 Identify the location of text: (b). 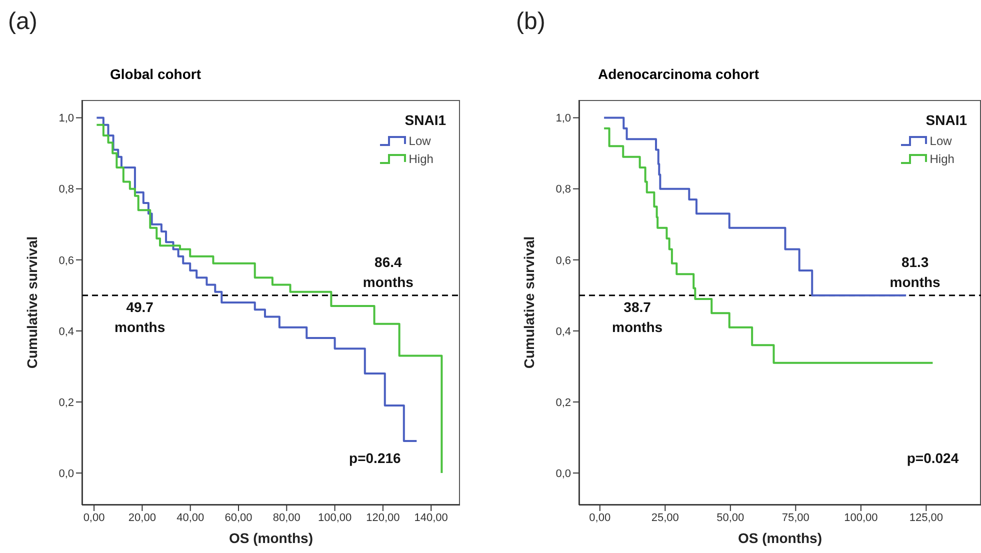
(531, 22).